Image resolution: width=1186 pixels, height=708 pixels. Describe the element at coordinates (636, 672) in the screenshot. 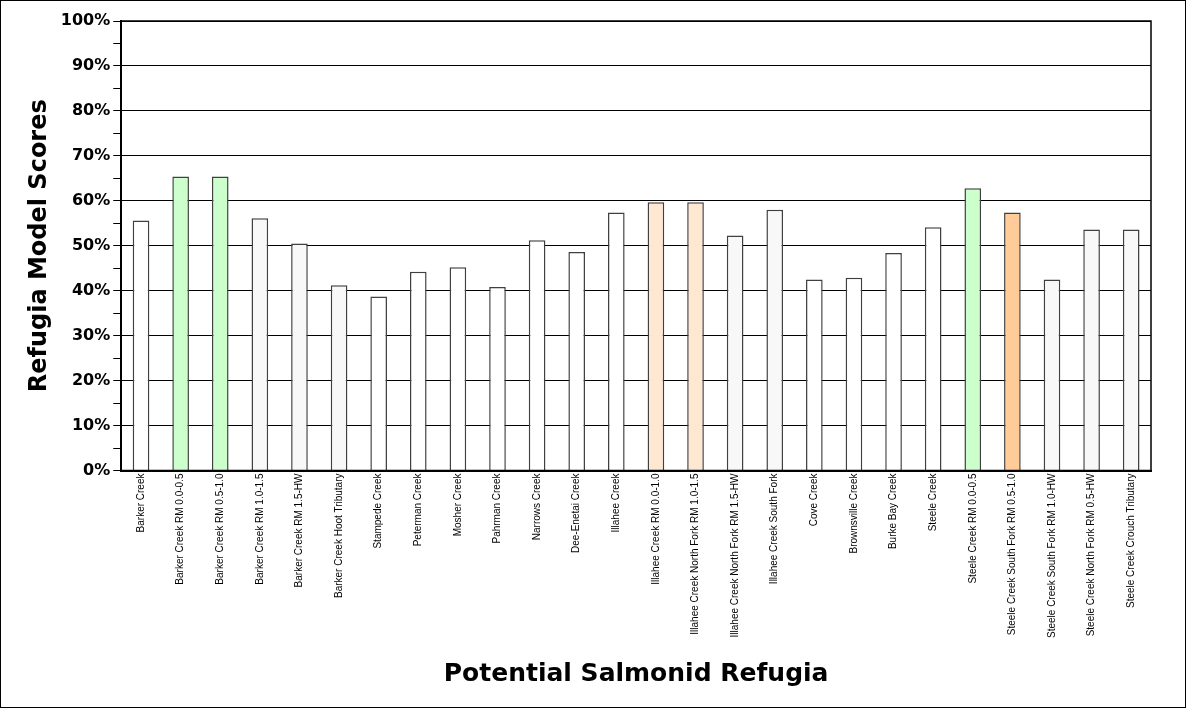

I see `x-axis-title: Potential Salmonid Refugia` at that location.